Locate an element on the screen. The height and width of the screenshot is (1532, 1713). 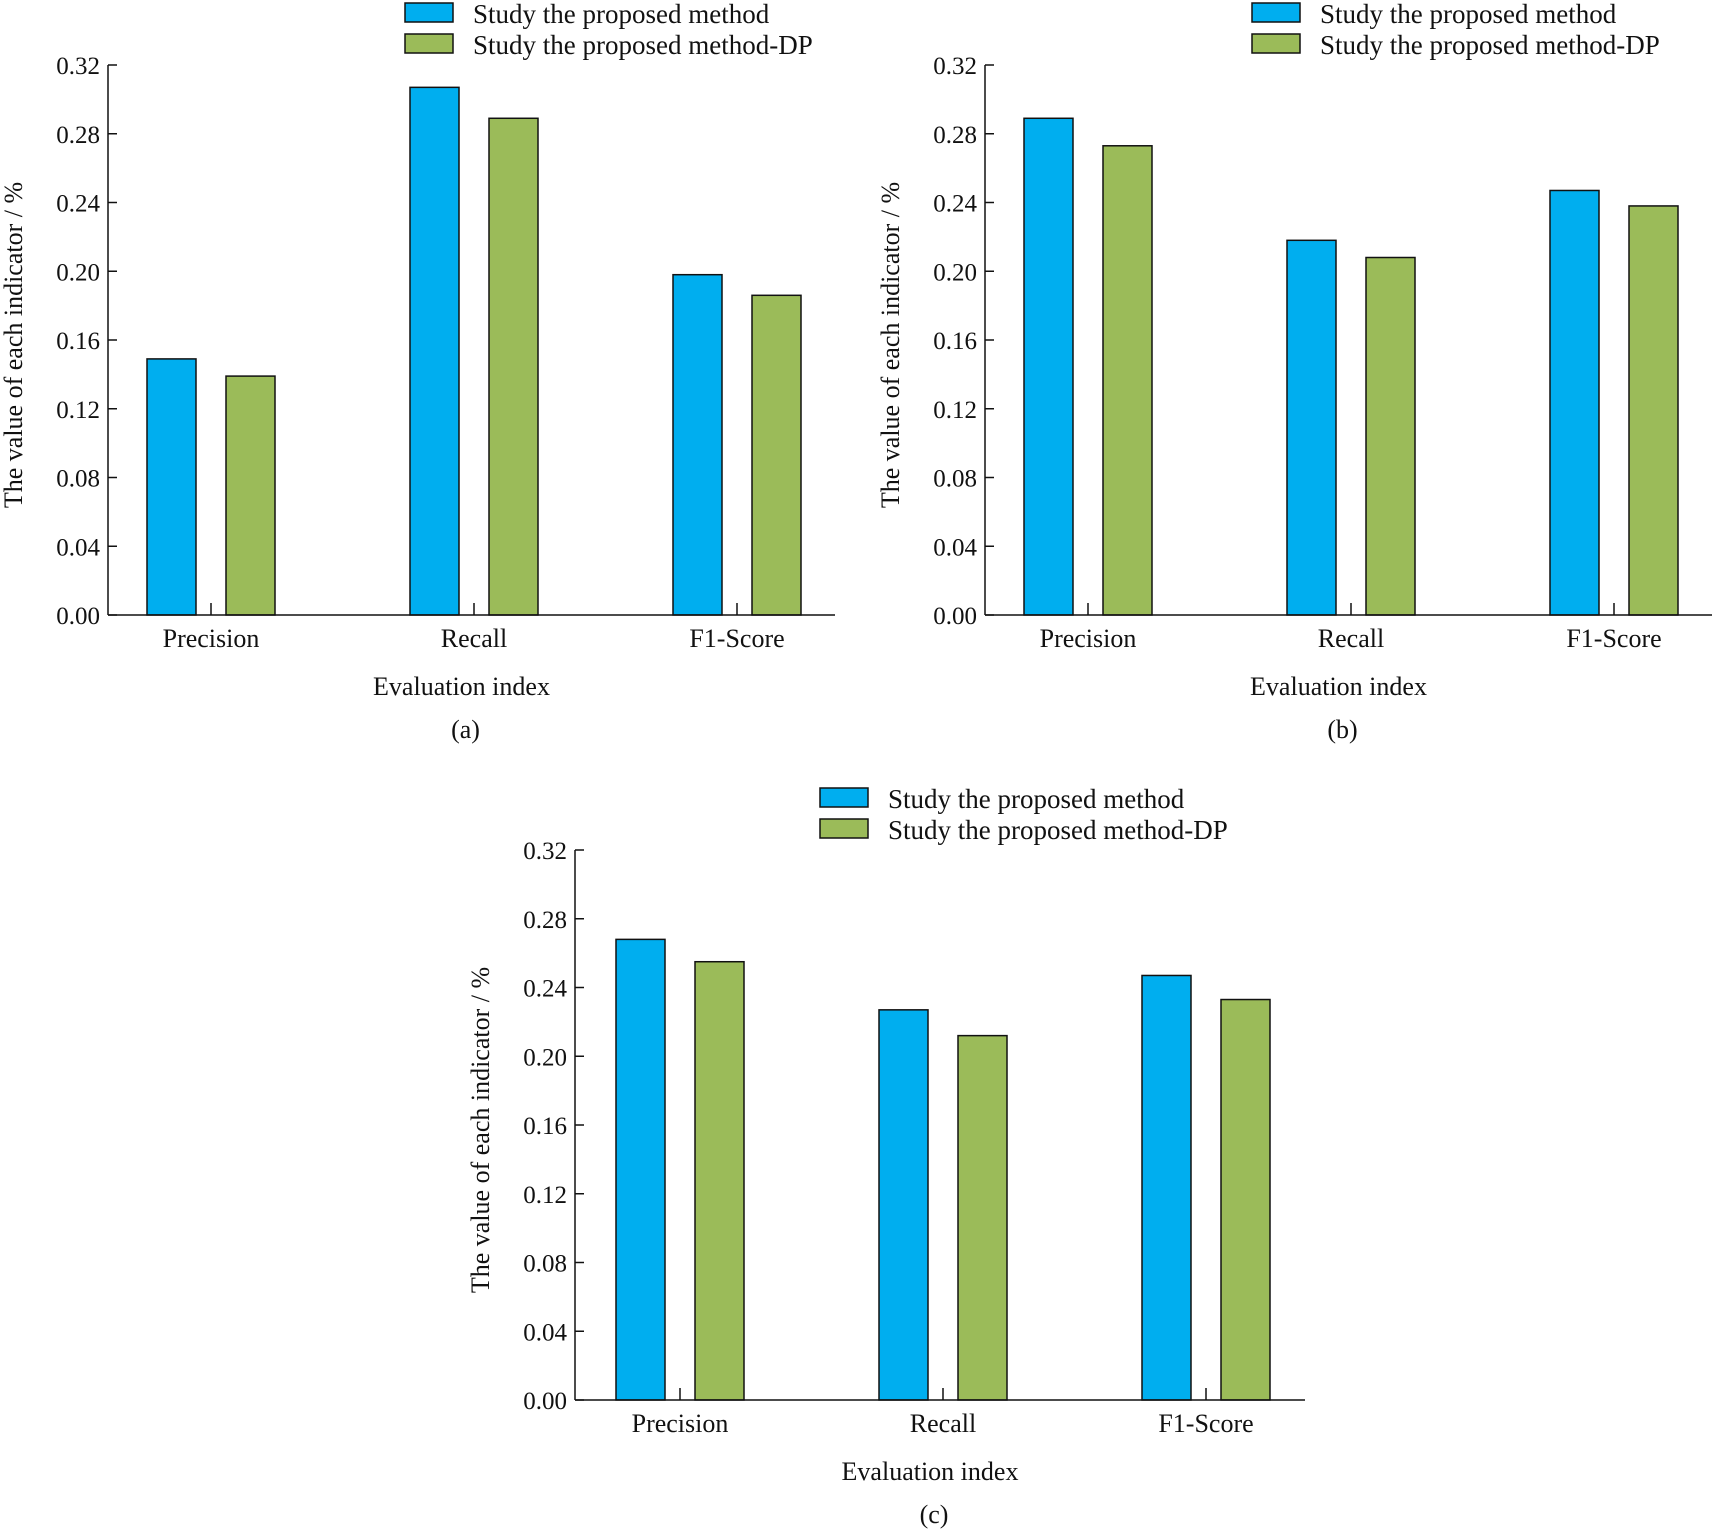
panel-label: (c) is located at coordinates (934, 1514).